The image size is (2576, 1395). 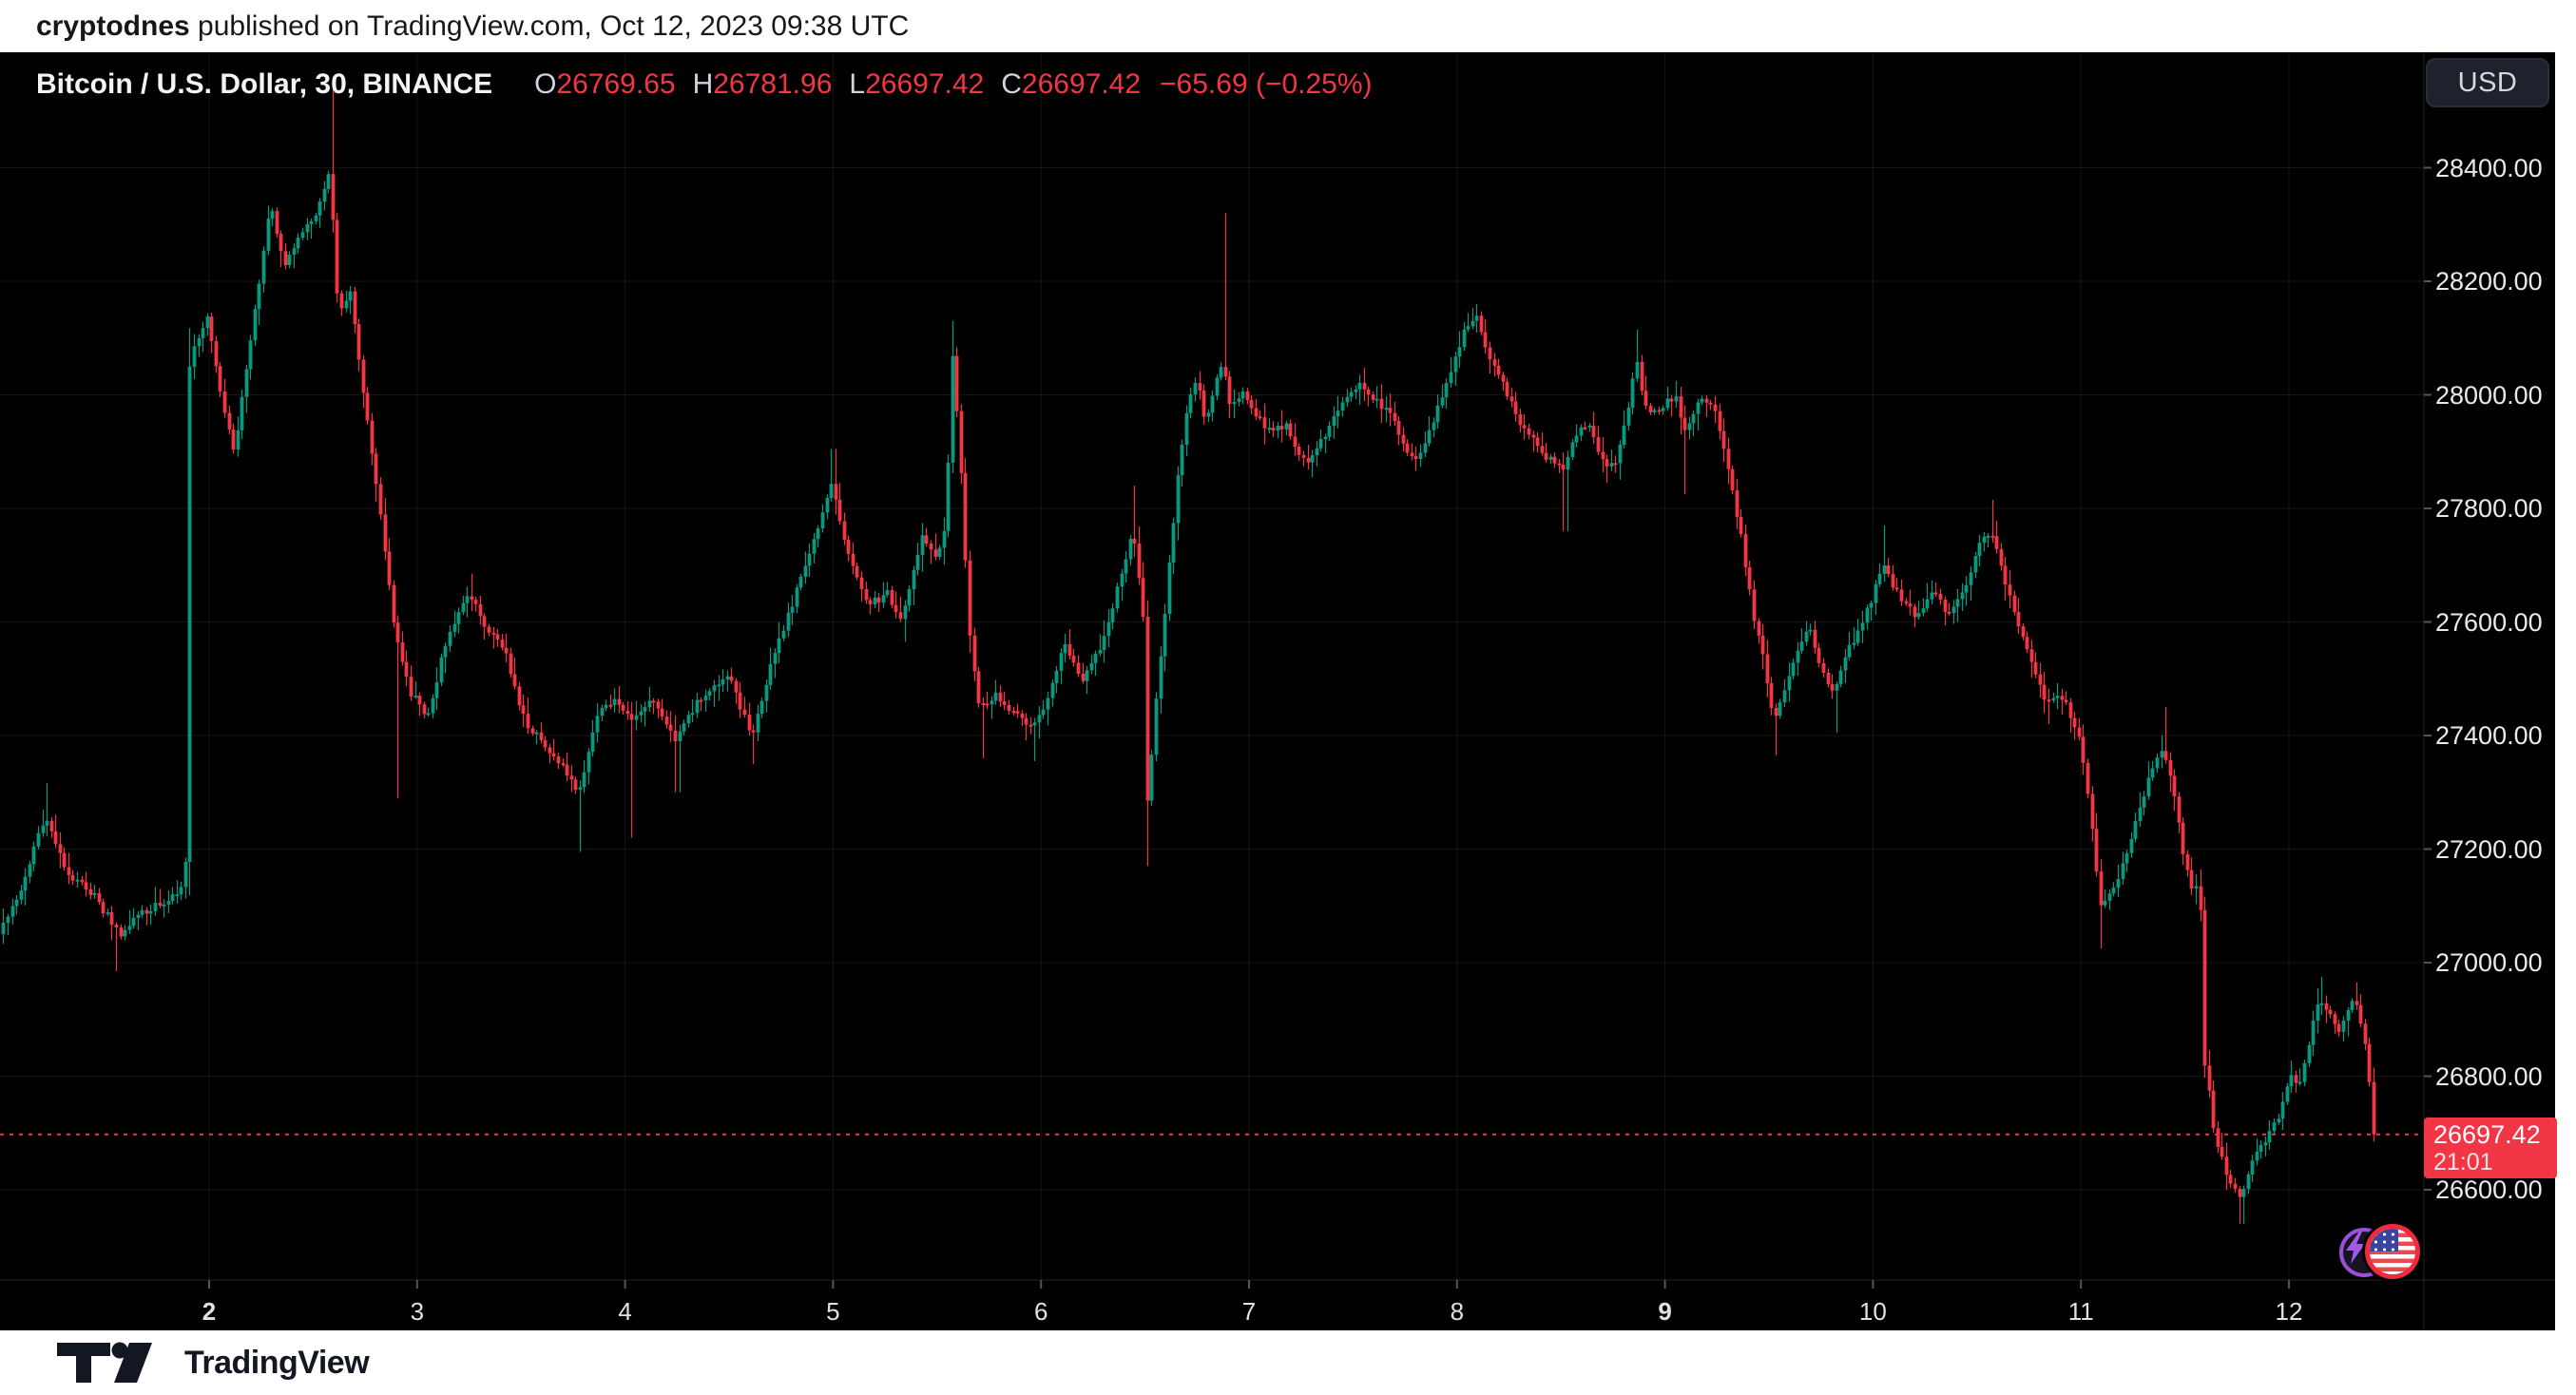 I want to click on price-axis-label: 28000.00, so click(x=2489, y=395).